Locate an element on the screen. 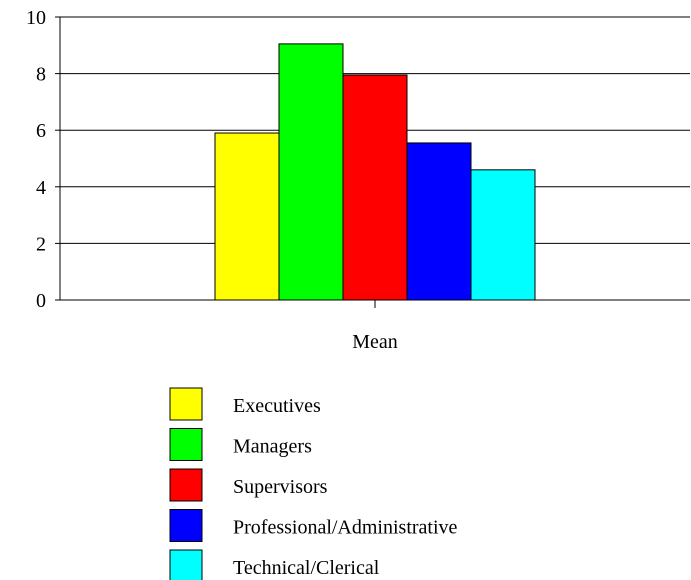  legend-label: Professional/Administrative is located at coordinates (345, 528).